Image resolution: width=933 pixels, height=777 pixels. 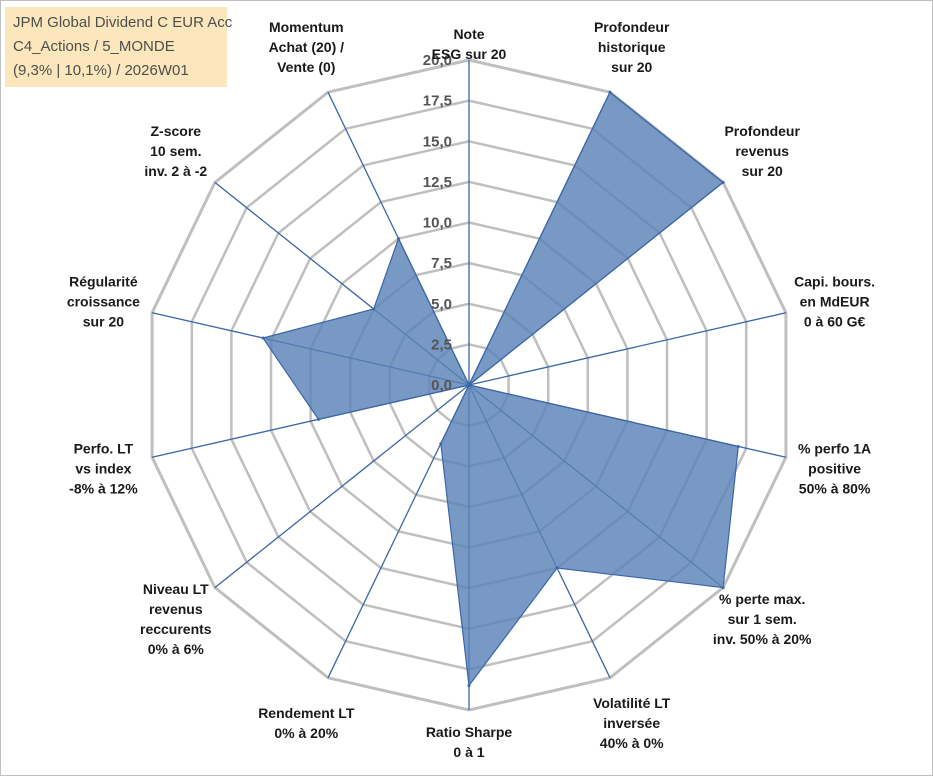 I want to click on axis-label-10: Perfo. LT vs index -8% à 12%, so click(x=103, y=468).